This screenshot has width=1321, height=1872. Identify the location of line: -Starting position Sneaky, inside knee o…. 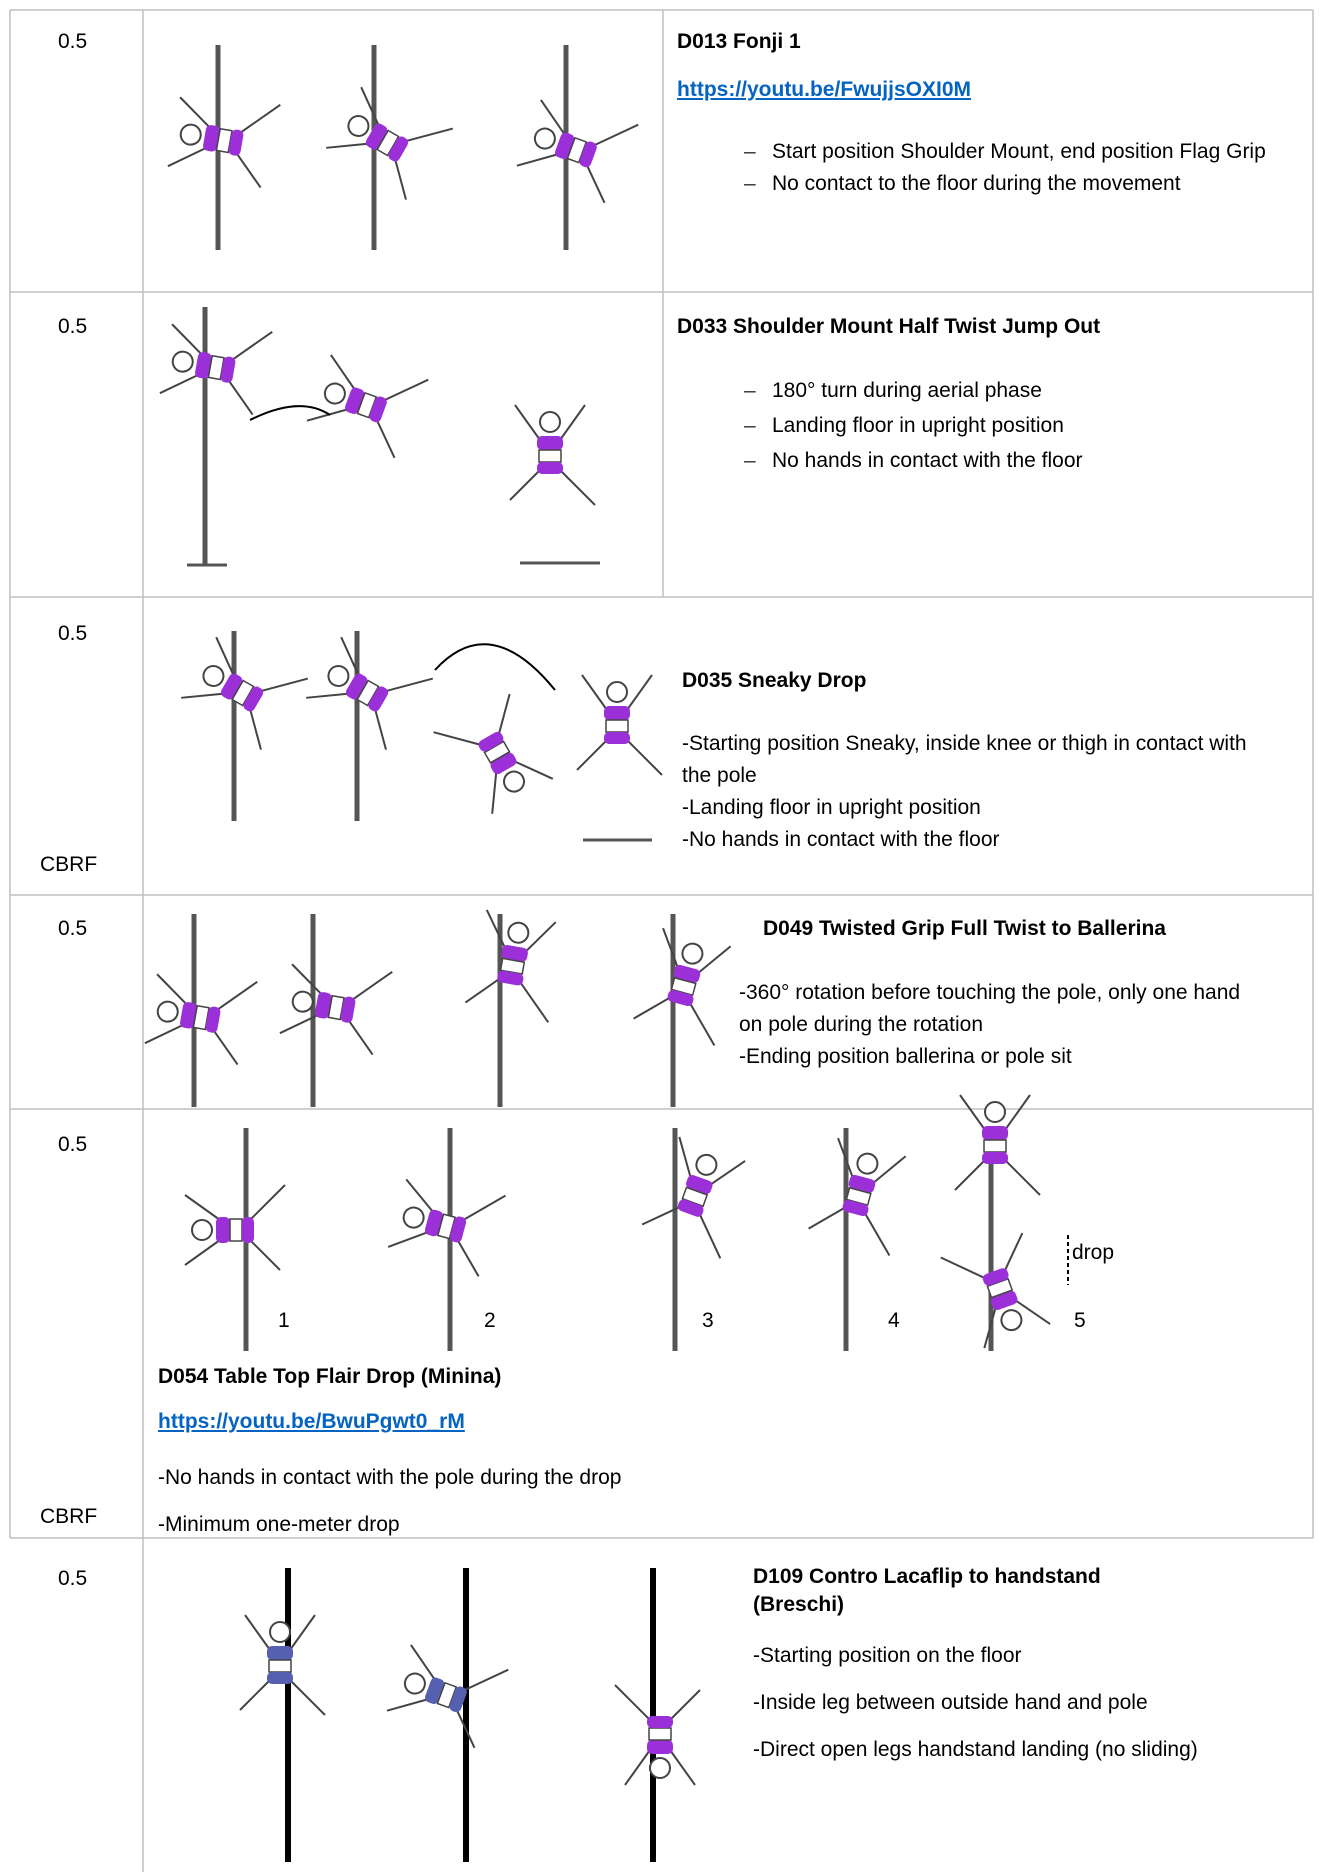
(964, 759).